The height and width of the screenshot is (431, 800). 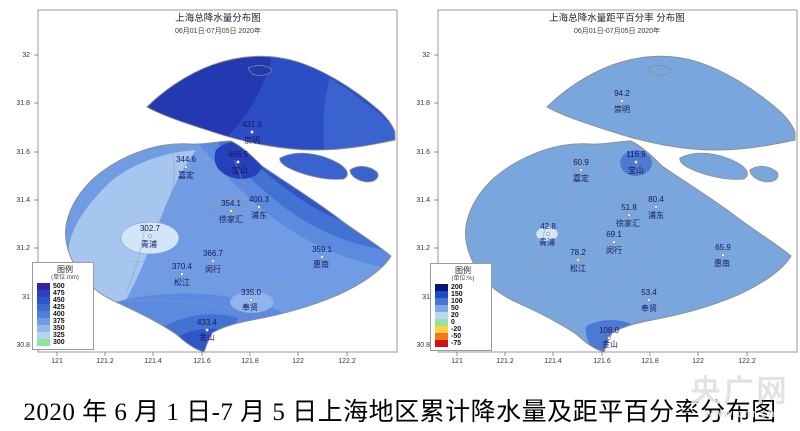 I want to click on station-value: 78.2, so click(x=578, y=252).